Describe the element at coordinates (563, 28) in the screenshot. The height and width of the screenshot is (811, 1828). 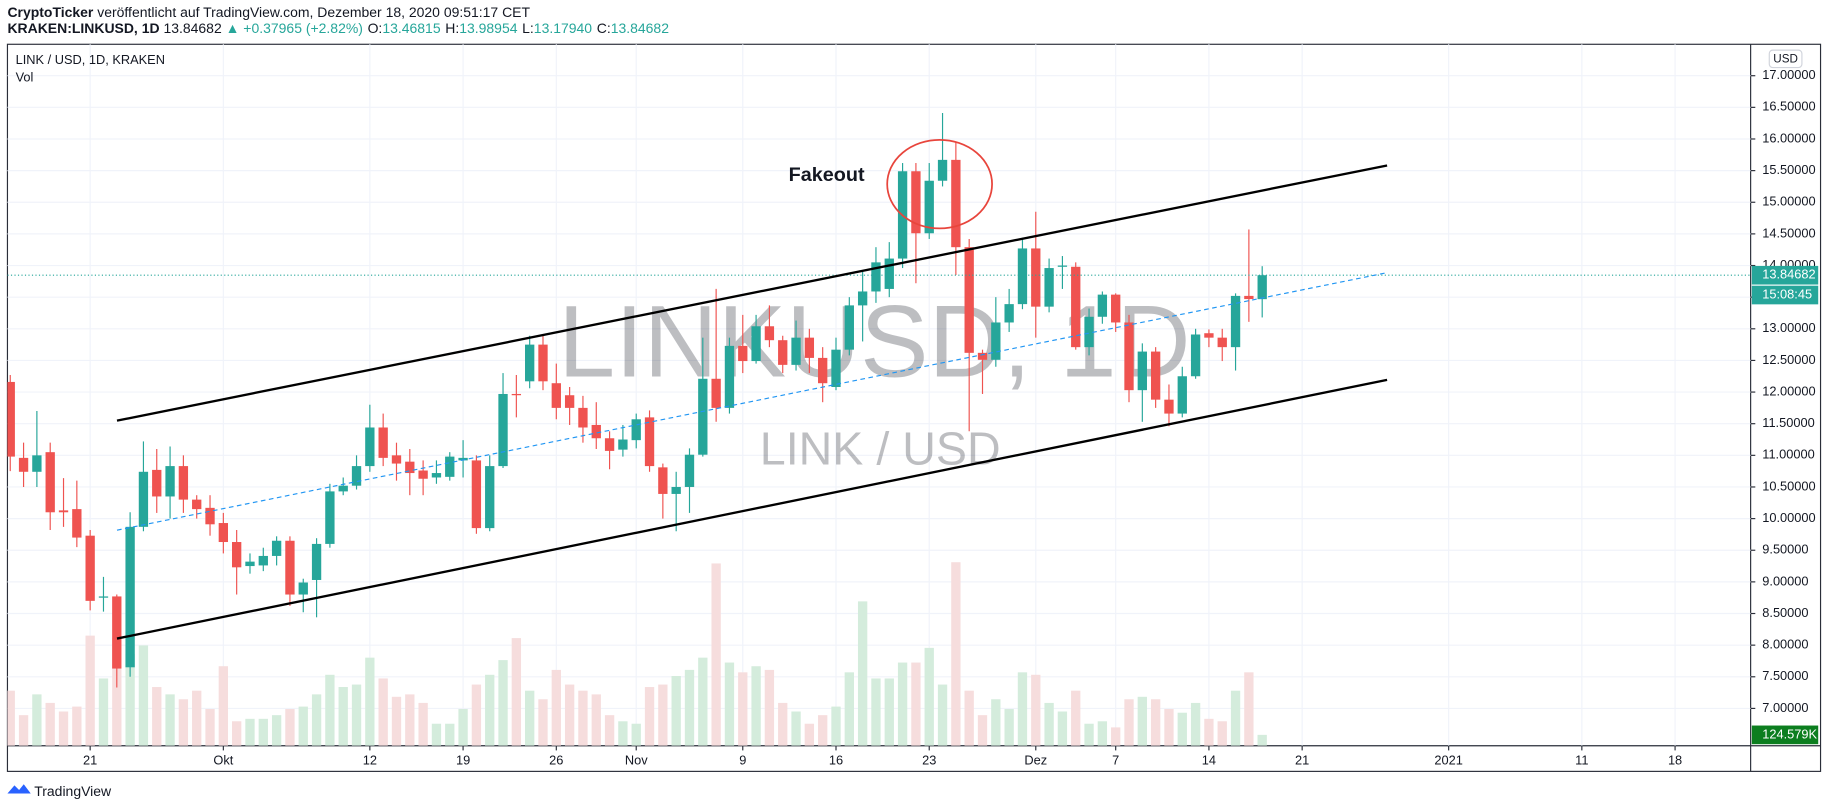
I see `ohlc-value: 13.17940` at that location.